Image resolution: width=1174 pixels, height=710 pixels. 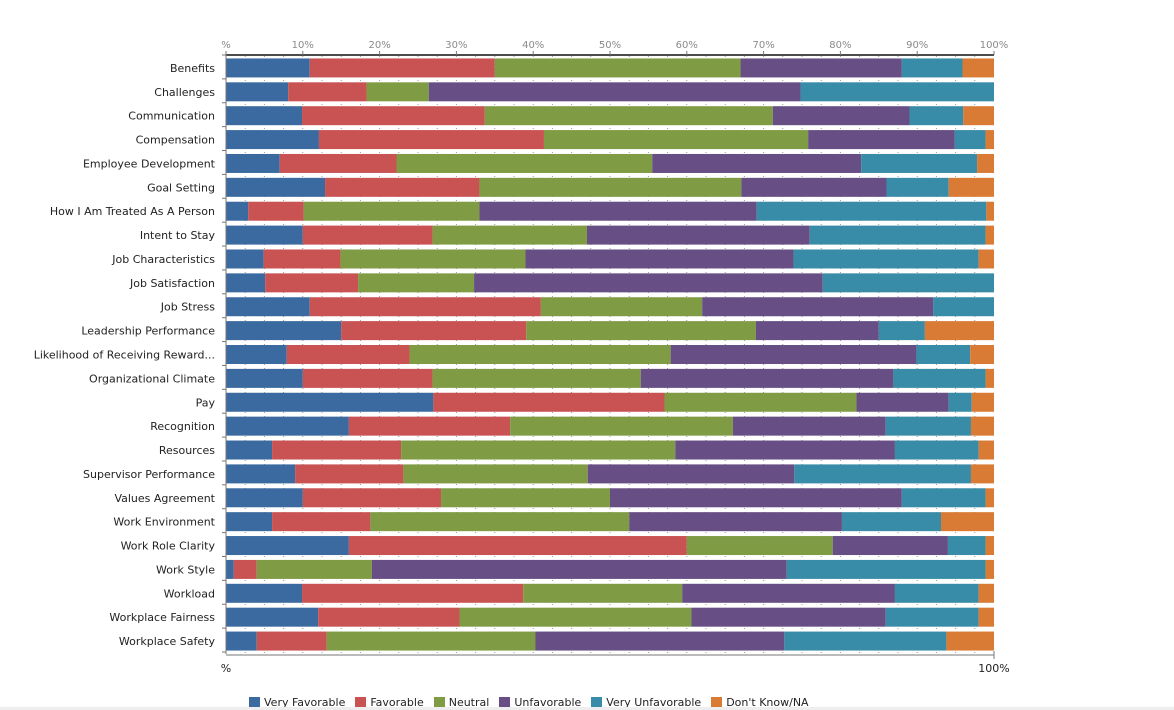 What do you see at coordinates (615, 668) in the screenshot?
I see `bottom-tick-labels: % 100%` at bounding box center [615, 668].